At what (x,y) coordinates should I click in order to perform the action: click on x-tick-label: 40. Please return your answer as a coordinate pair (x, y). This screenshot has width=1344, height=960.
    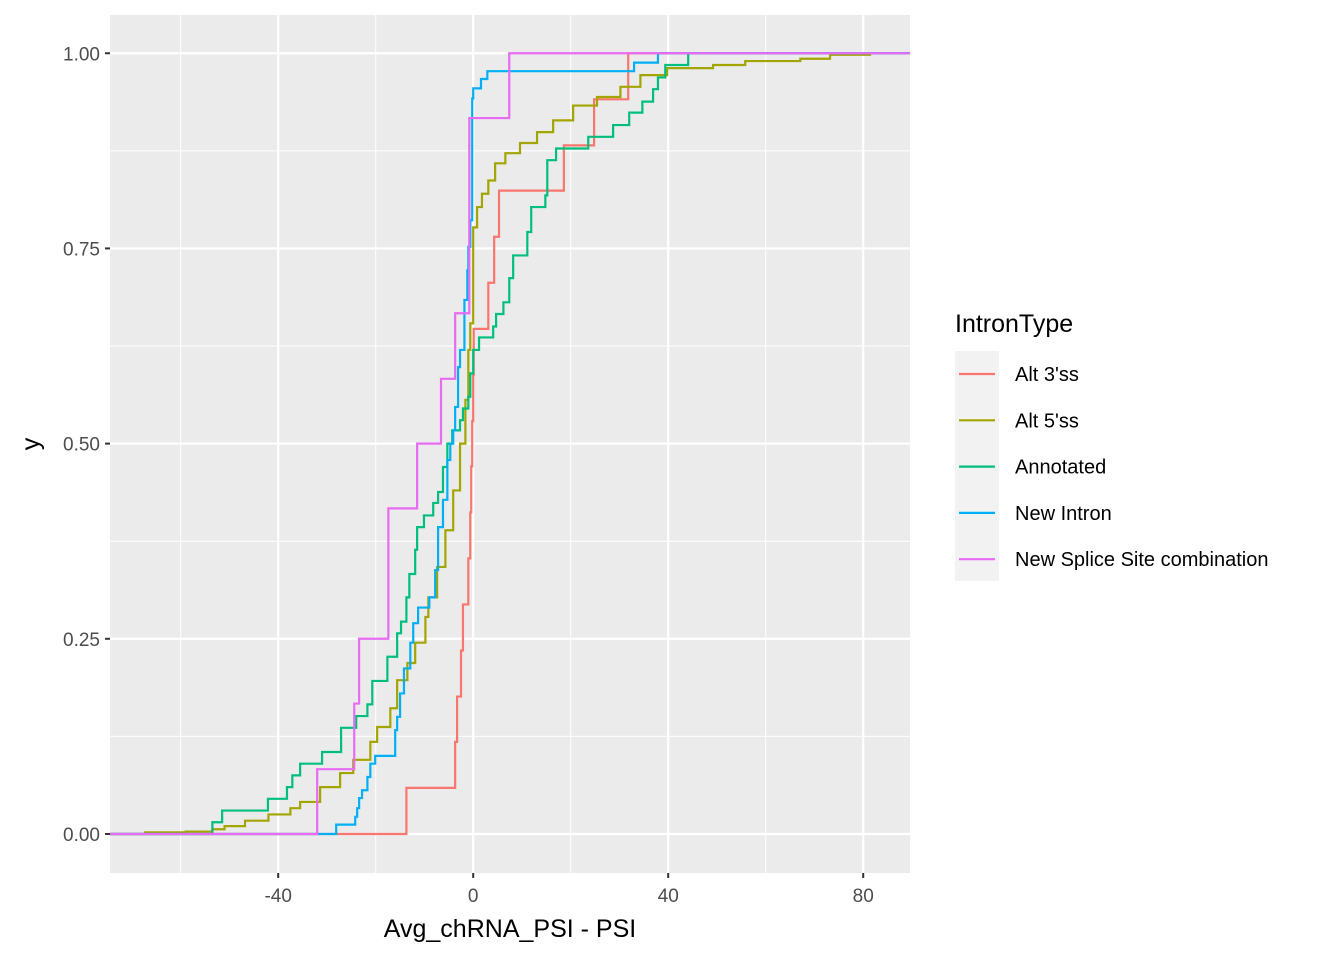
    Looking at the image, I should click on (668, 896).